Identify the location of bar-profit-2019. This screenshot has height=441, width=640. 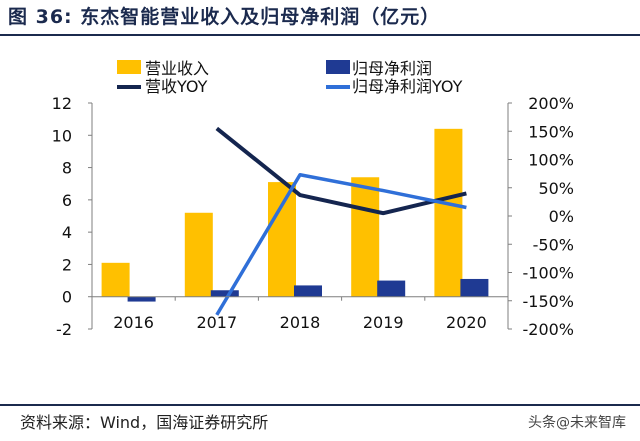
(391, 288).